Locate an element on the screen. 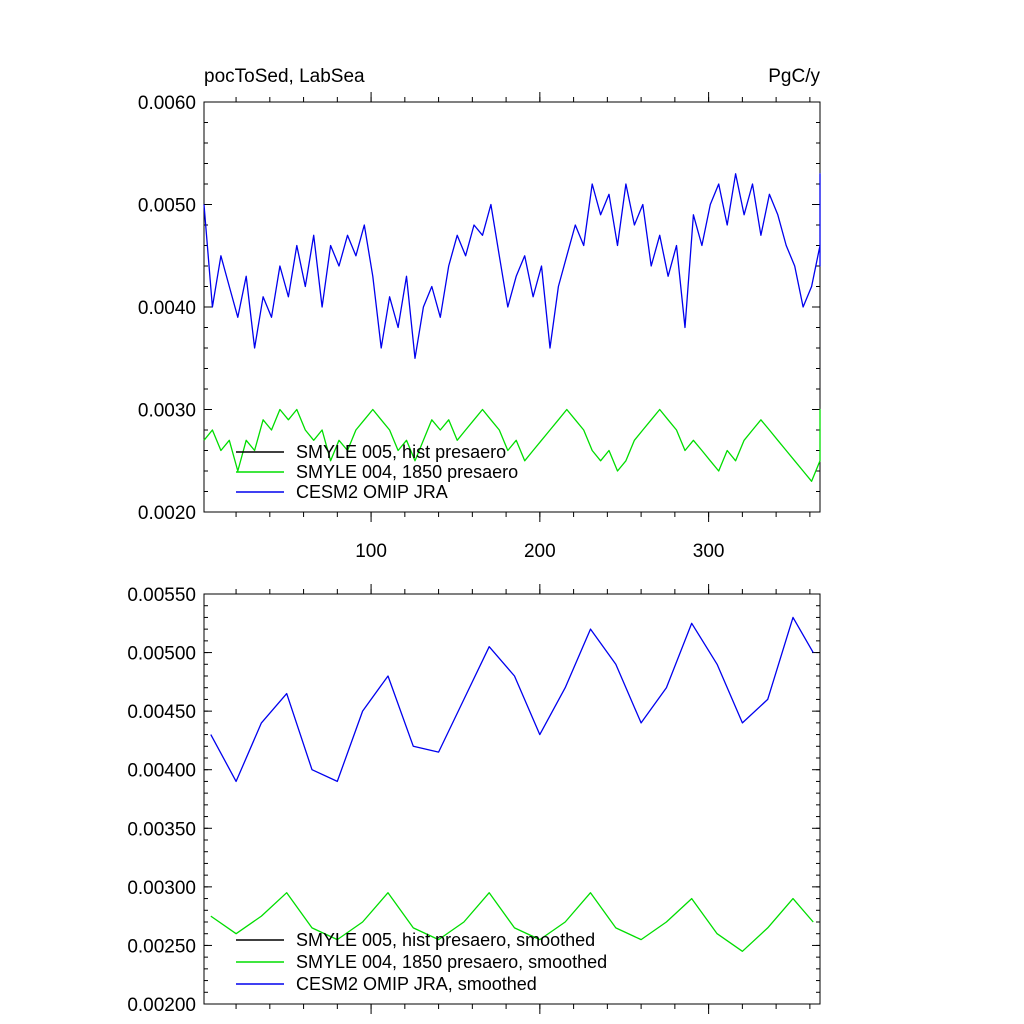 The image size is (1024, 1024). legend-label: SMYLE 005, hist presaero, smoothed is located at coordinates (445, 940).